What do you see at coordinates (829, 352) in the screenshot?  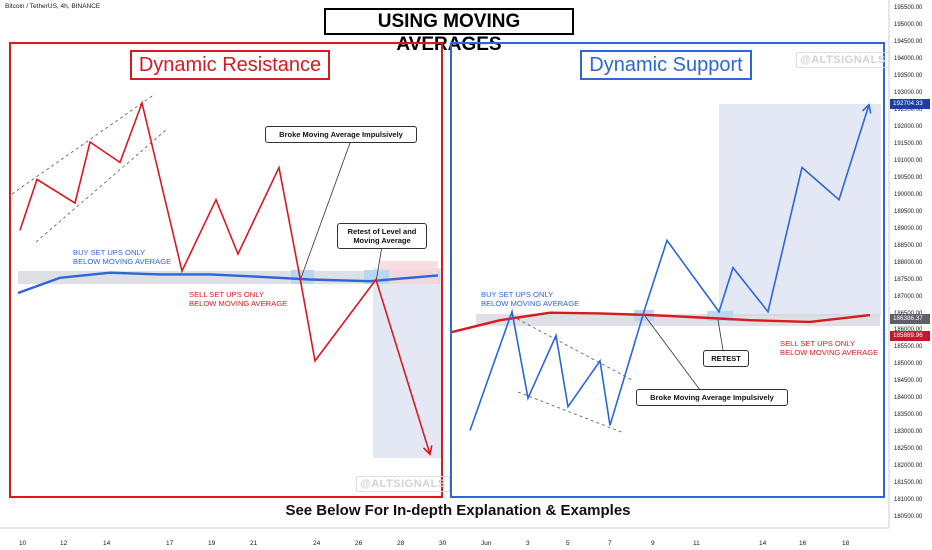 I see `right-sell-note-line2: BELOW MOVING AVERAGE` at bounding box center [829, 352].